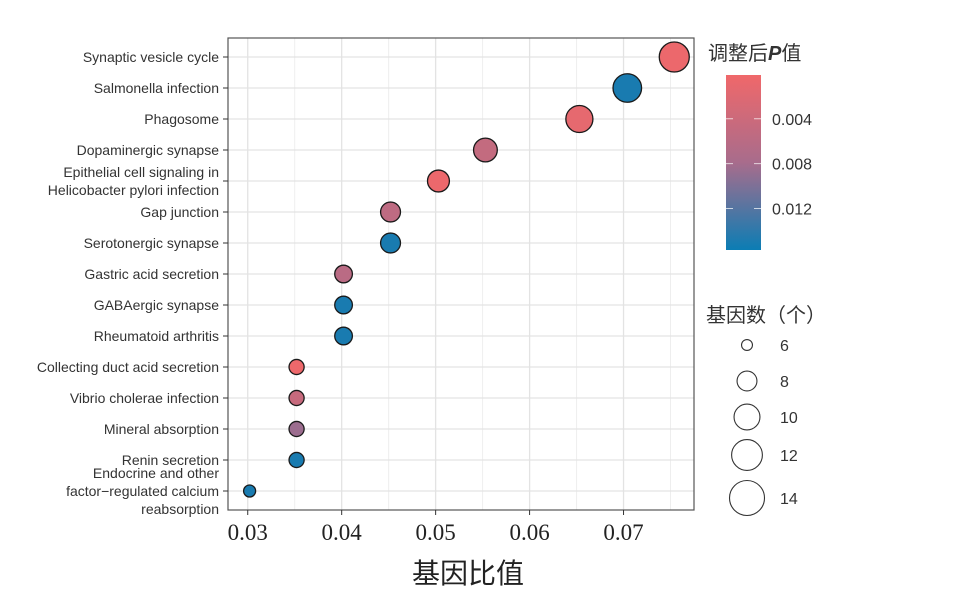 Image resolution: width=968 pixels, height=596 pixels. What do you see at coordinates (743, 162) in the screenshot?
I see `color-bar` at bounding box center [743, 162].